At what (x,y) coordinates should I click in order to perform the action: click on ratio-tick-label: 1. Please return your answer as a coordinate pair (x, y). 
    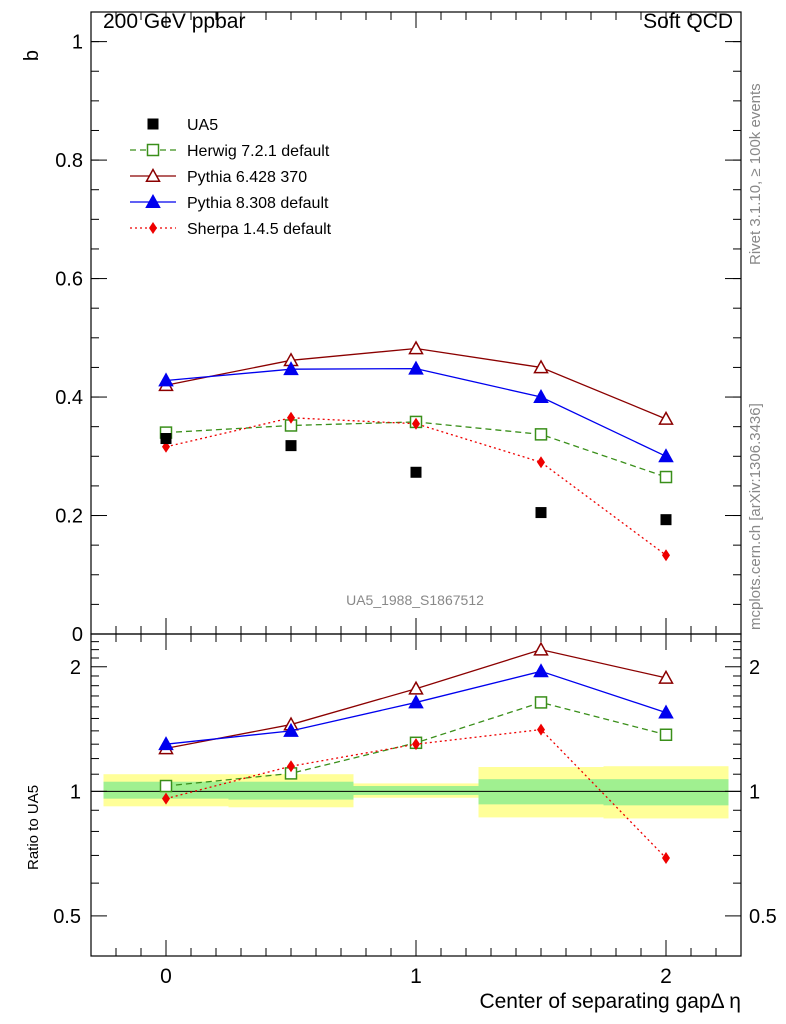
    Looking at the image, I should click on (75, 792).